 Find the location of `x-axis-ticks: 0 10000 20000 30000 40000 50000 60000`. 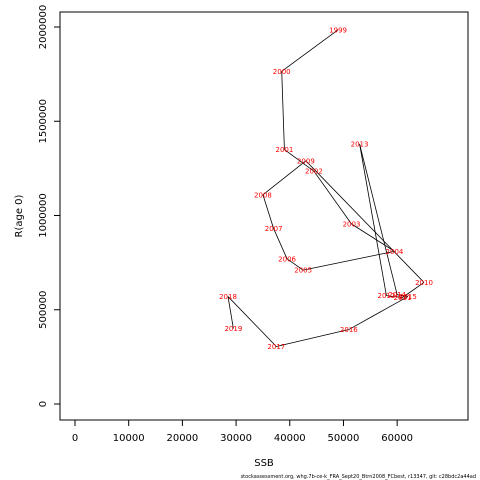

x-axis-ticks: 0 10000 20000 30000 40000 50000 60000 is located at coordinates (242, 432).